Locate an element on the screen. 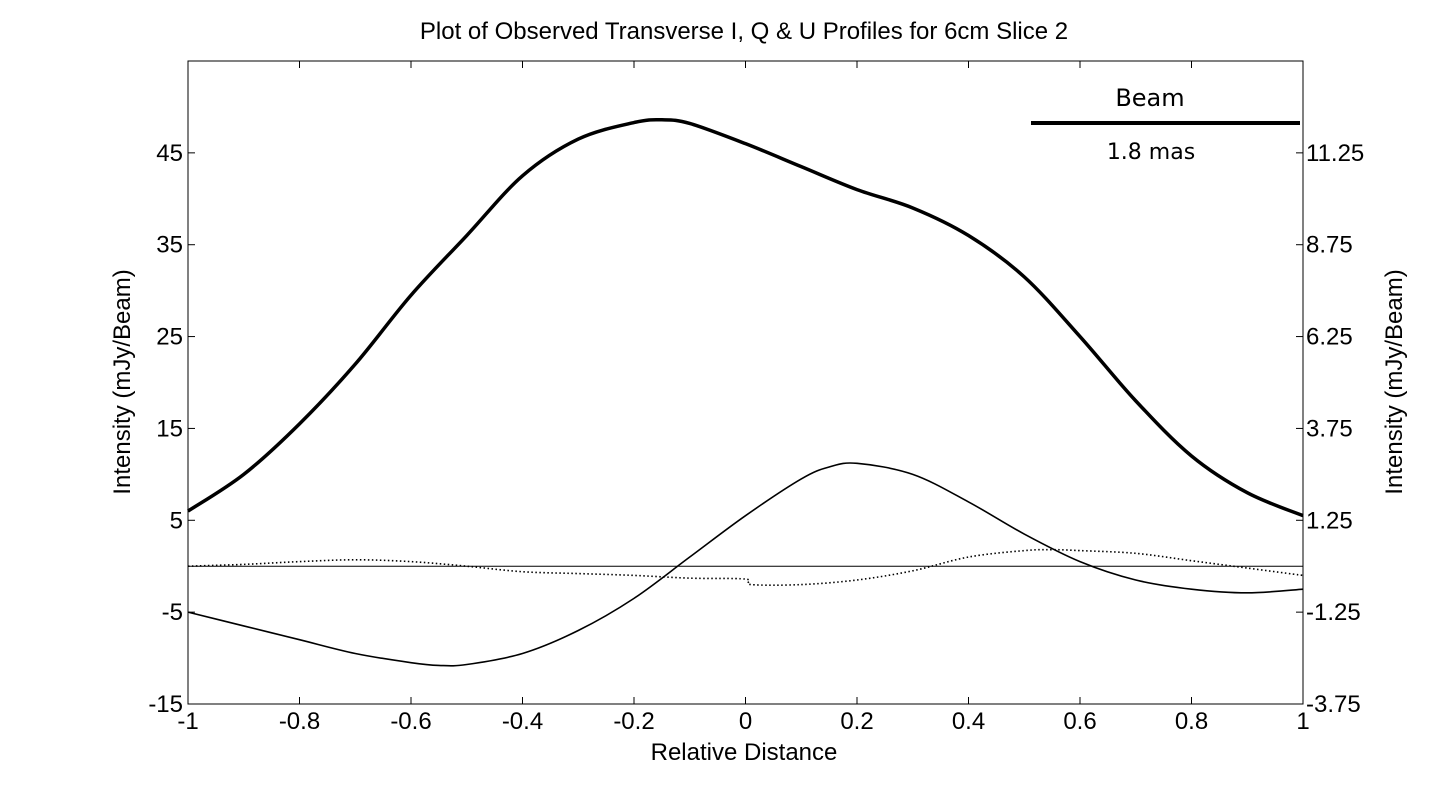 The height and width of the screenshot is (792, 1441). y2-axis-ticks: -3.75 -1.25 1.25 3.75 6.25 8.75 11.25 is located at coordinates (1330, 429).